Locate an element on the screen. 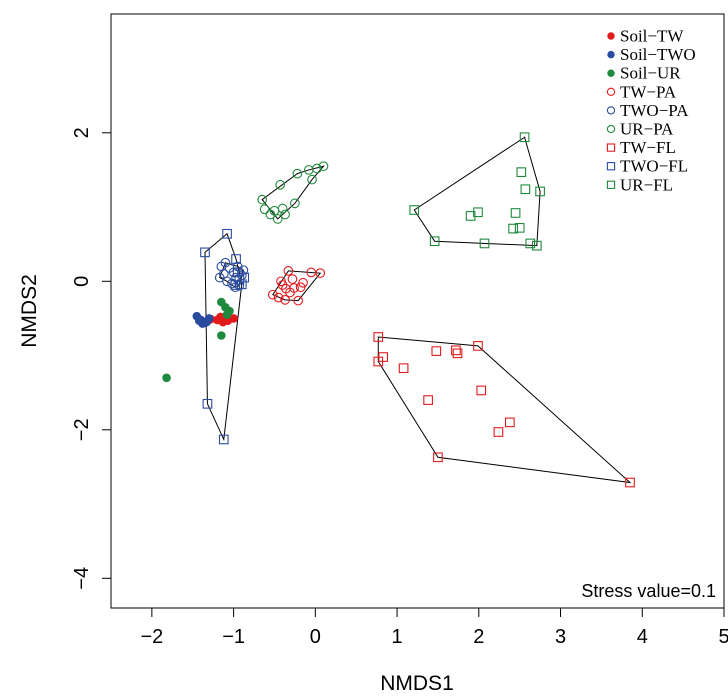  x-axis: −2 −1 0 1 2 3 4 5 is located at coordinates (434, 627).